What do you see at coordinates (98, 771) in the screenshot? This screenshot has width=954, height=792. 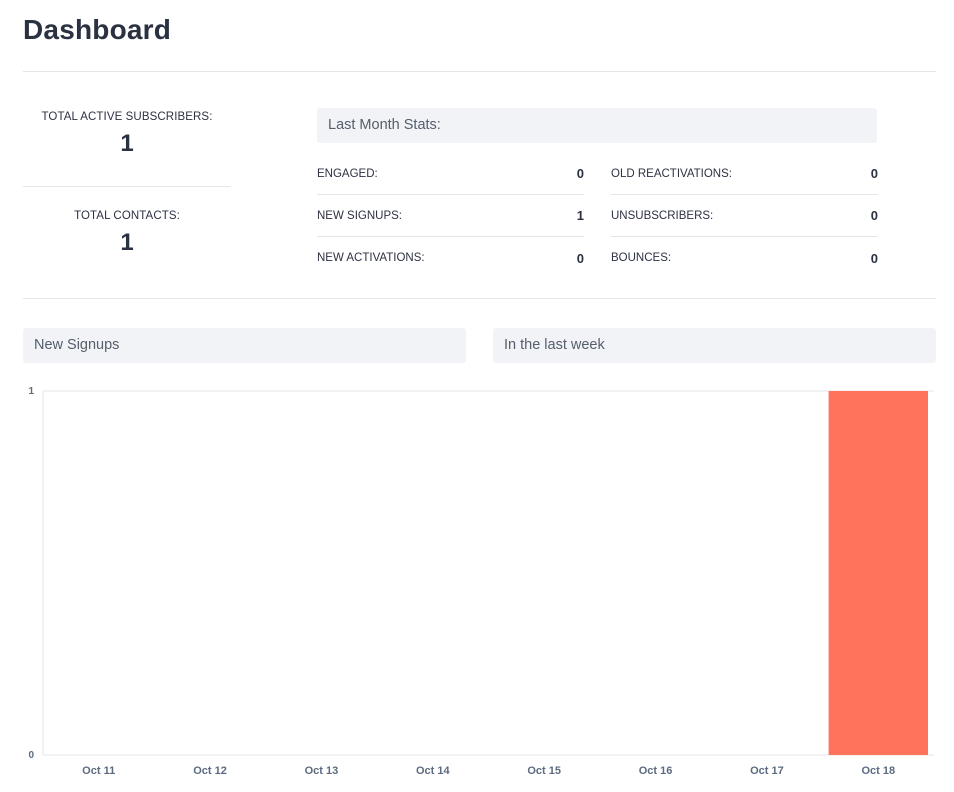 I see `x-tick-label: Oct 11` at bounding box center [98, 771].